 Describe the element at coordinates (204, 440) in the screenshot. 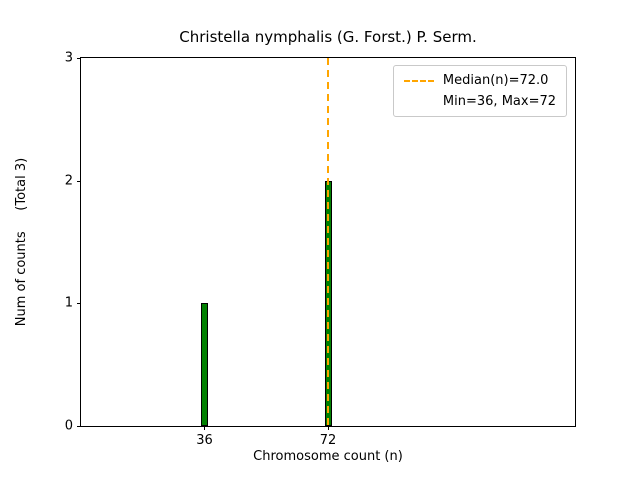

I see `x-tick-label: 36` at that location.